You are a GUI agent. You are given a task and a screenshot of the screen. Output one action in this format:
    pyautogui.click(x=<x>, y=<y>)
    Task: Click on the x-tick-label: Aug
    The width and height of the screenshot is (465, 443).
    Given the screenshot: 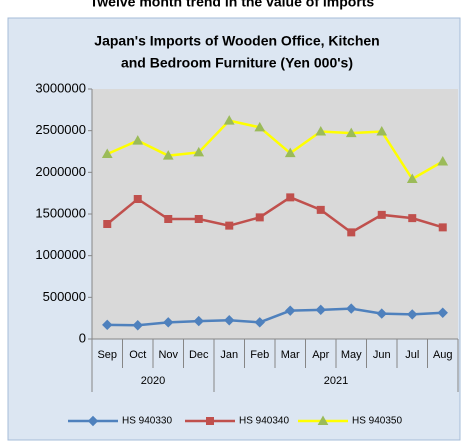 What is the action you would take?
    pyautogui.click(x=443, y=355)
    